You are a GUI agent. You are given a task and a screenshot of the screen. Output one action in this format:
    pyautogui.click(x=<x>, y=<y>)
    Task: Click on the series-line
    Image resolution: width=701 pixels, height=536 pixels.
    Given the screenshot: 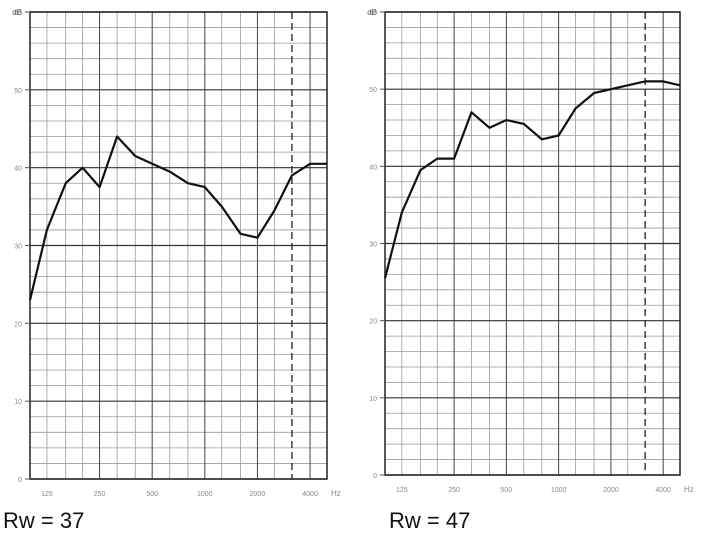 What is the action you would take?
    pyautogui.click(x=177, y=218)
    